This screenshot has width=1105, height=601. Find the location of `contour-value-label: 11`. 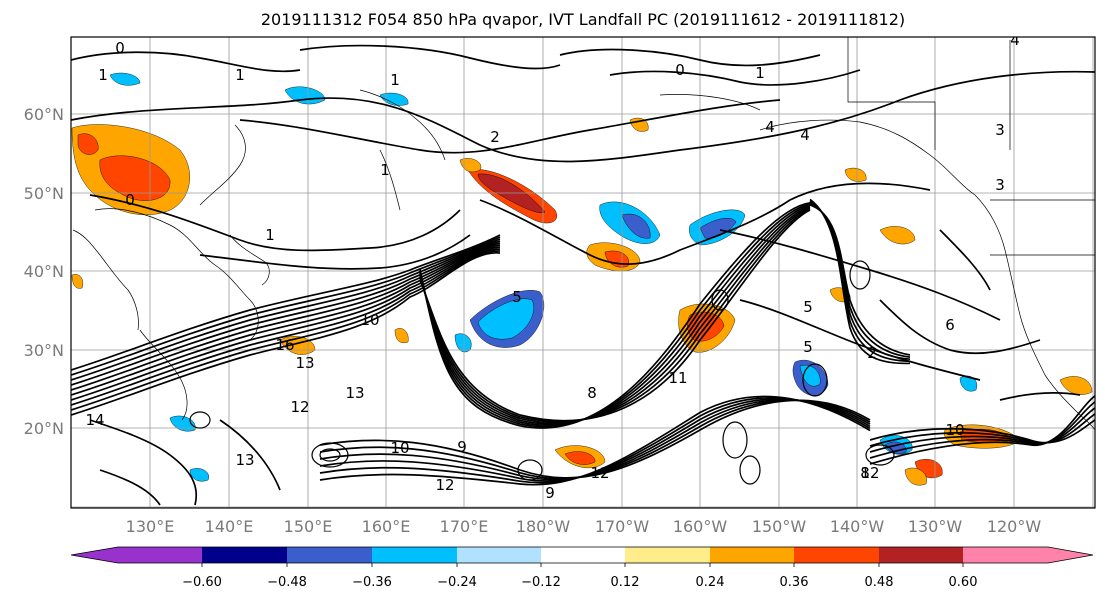

contour-value-label: 11 is located at coordinates (677, 378).